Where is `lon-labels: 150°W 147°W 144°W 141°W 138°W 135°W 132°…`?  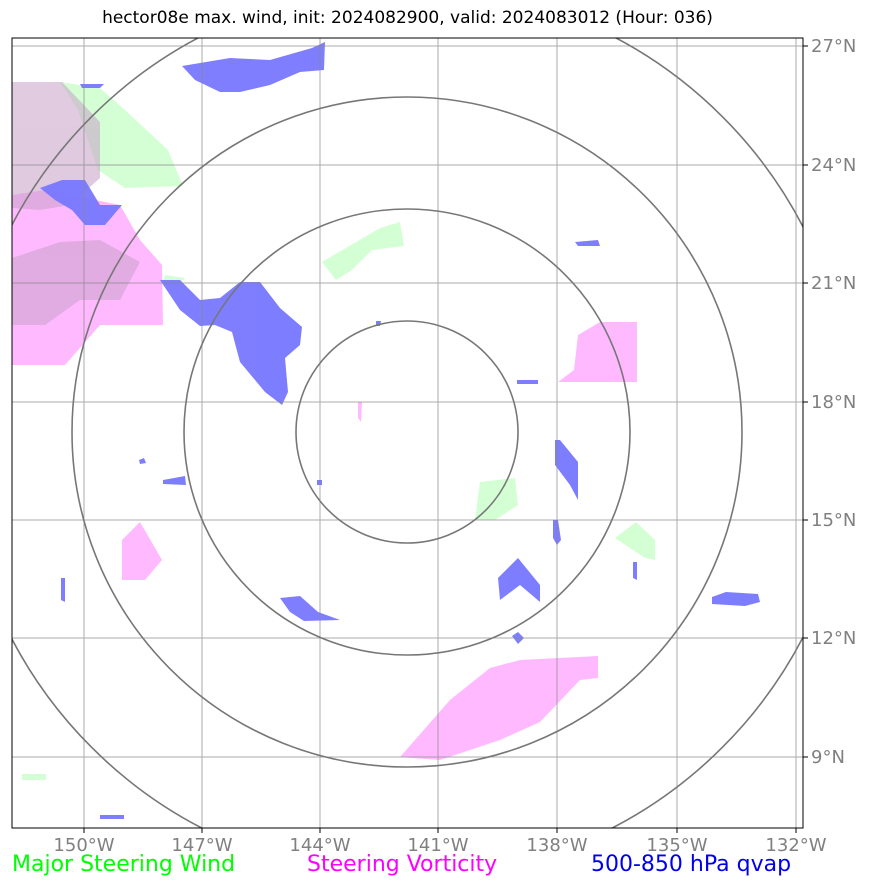 lon-labels: 150°W 147°W 144°W 141°W 138°W 135°W 132°… is located at coordinates (439, 845).